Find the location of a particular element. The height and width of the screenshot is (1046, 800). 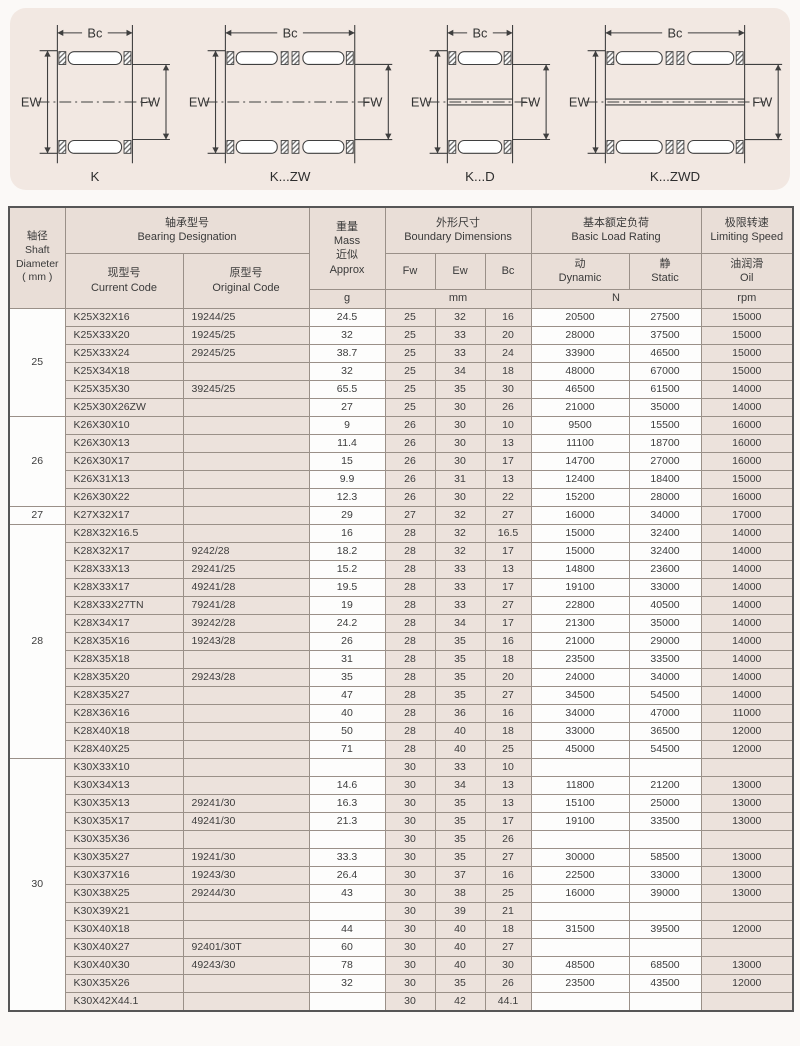

static-load-cell: 46500 is located at coordinates (665, 353).